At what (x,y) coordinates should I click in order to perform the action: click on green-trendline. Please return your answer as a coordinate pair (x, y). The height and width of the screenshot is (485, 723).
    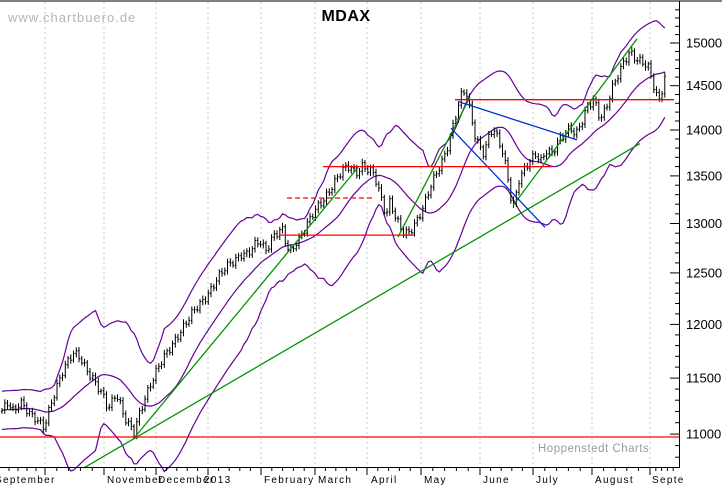
    Looking at the image, I should click on (575, 122).